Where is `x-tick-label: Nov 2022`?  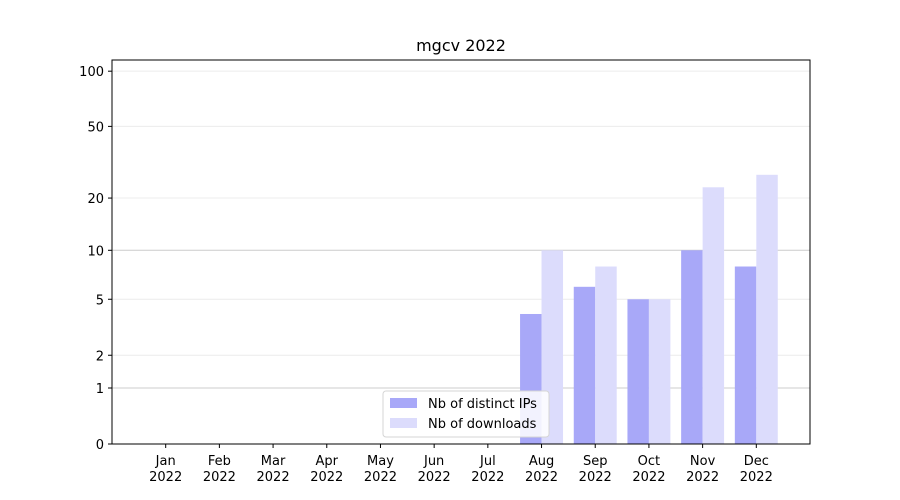
x-tick-label: Nov 2022 is located at coordinates (702, 469).